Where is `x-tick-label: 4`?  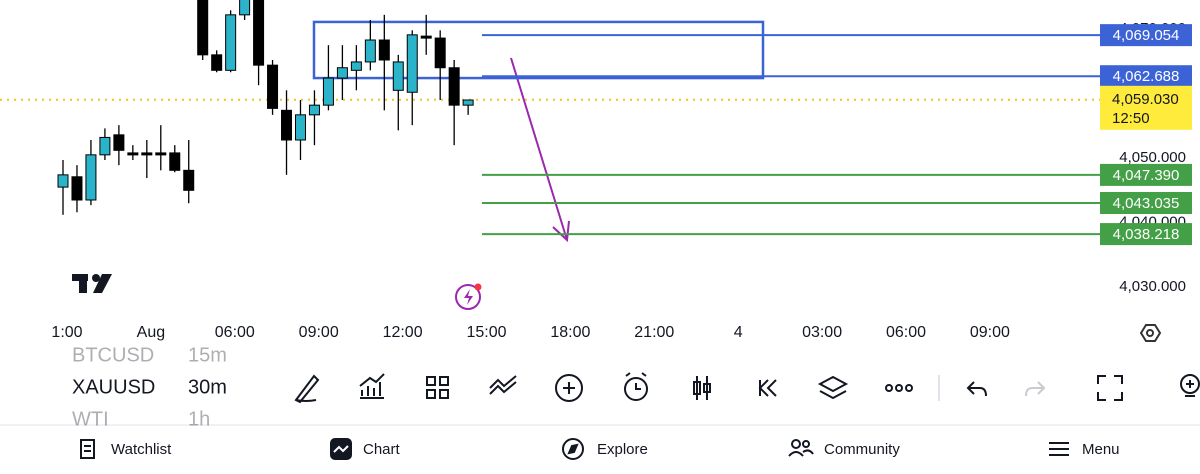
x-tick-label: 4 is located at coordinates (738, 332).